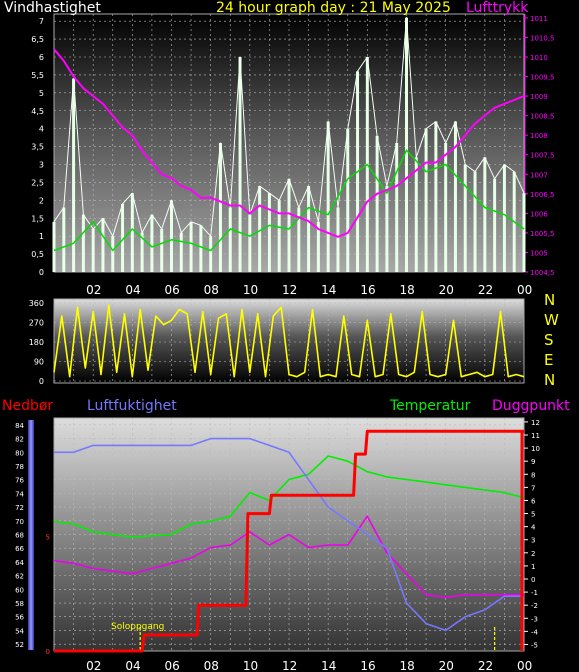  What do you see at coordinates (542, 273) in the screenshot?
I see `pressure-y-tick: 1004,5` at bounding box center [542, 273].